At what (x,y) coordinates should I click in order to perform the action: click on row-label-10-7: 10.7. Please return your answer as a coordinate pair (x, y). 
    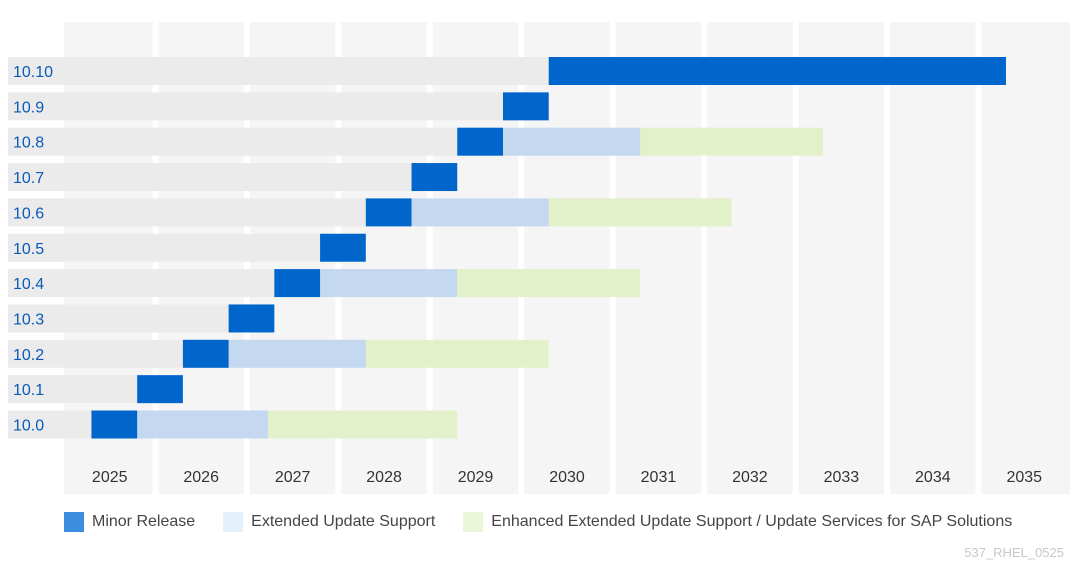
    Looking at the image, I should click on (28, 178).